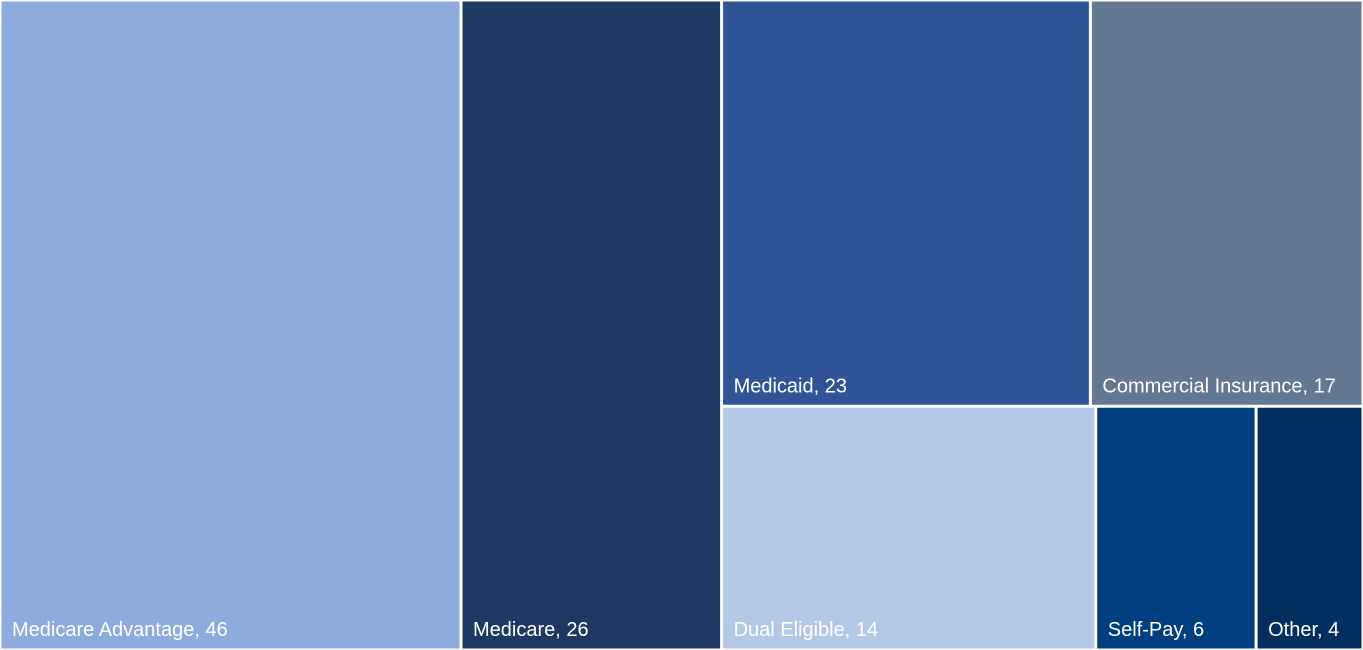 Image resolution: width=1363 pixels, height=650 pixels. What do you see at coordinates (120, 630) in the screenshot?
I see `tile-label: Medicare Advantage, 46` at bounding box center [120, 630].